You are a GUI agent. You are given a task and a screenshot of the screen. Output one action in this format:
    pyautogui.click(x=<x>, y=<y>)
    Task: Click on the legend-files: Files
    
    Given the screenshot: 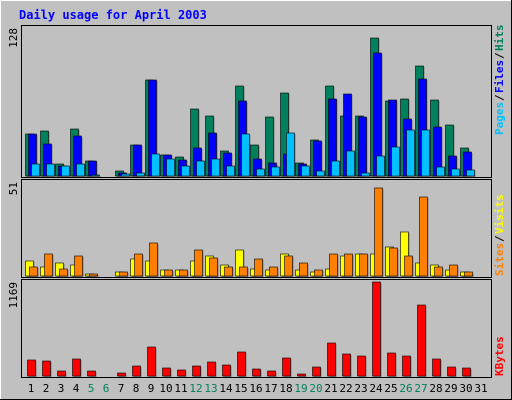 What is the action you would take?
    pyautogui.click(x=499, y=76)
    